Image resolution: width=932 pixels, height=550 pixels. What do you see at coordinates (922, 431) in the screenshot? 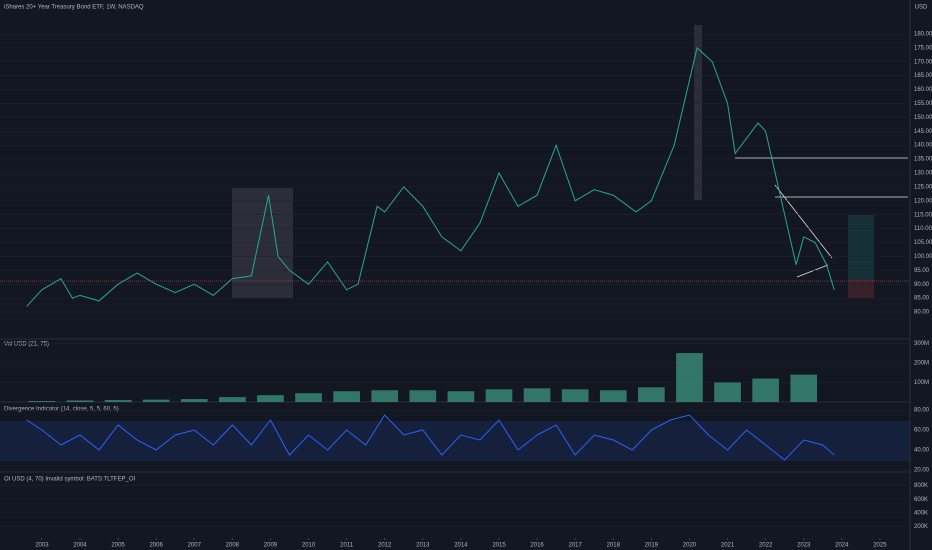
I see `y-tick-label: 60.00` at bounding box center [922, 431].